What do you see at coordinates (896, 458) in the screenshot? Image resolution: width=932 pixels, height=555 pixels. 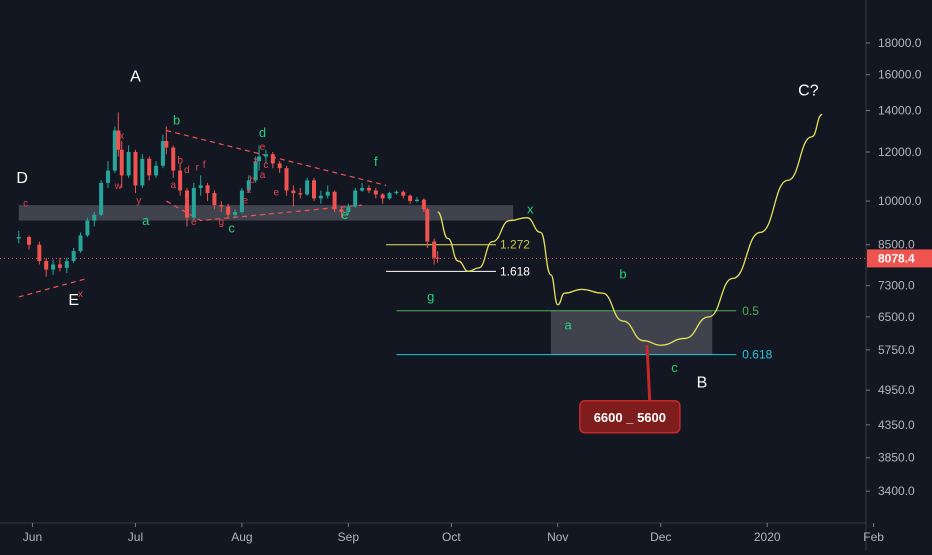 I see `y-tick-label-11: 3850.0` at bounding box center [896, 458].